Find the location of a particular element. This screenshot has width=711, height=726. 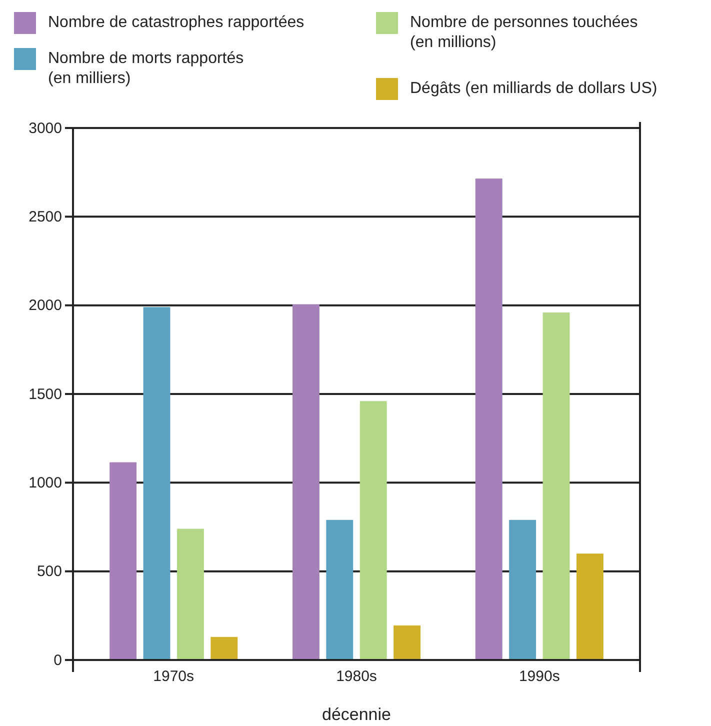

y-tick-label: 2000 is located at coordinates (45, 305).